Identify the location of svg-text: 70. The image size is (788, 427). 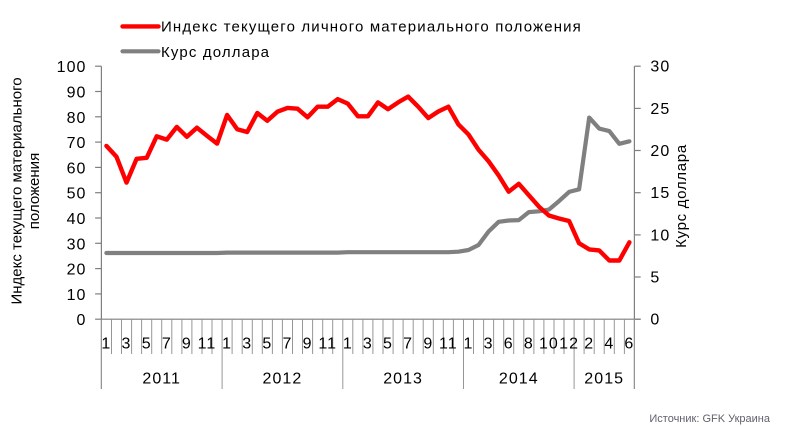
(77, 143).